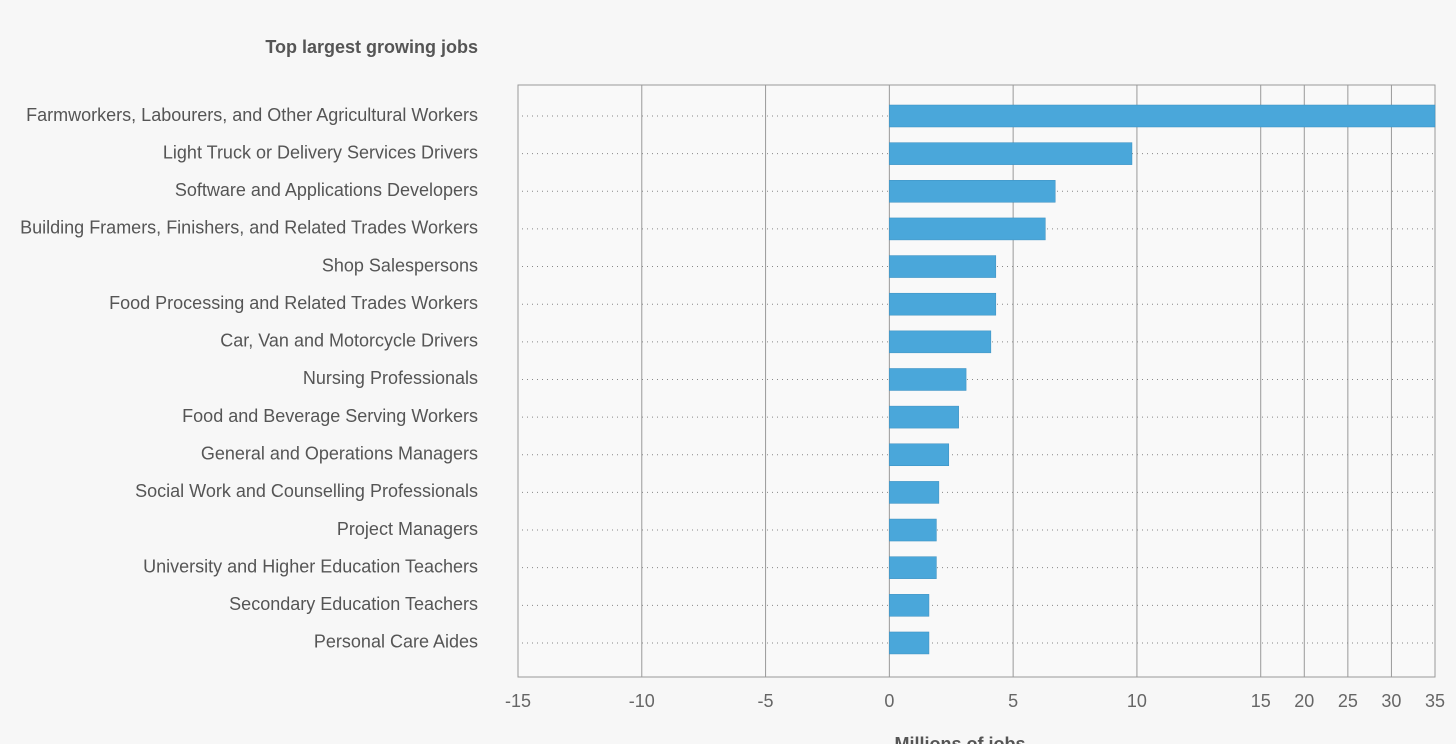  Describe the element at coordinates (1137, 701) in the screenshot. I see `x-tick-label: 10` at that location.